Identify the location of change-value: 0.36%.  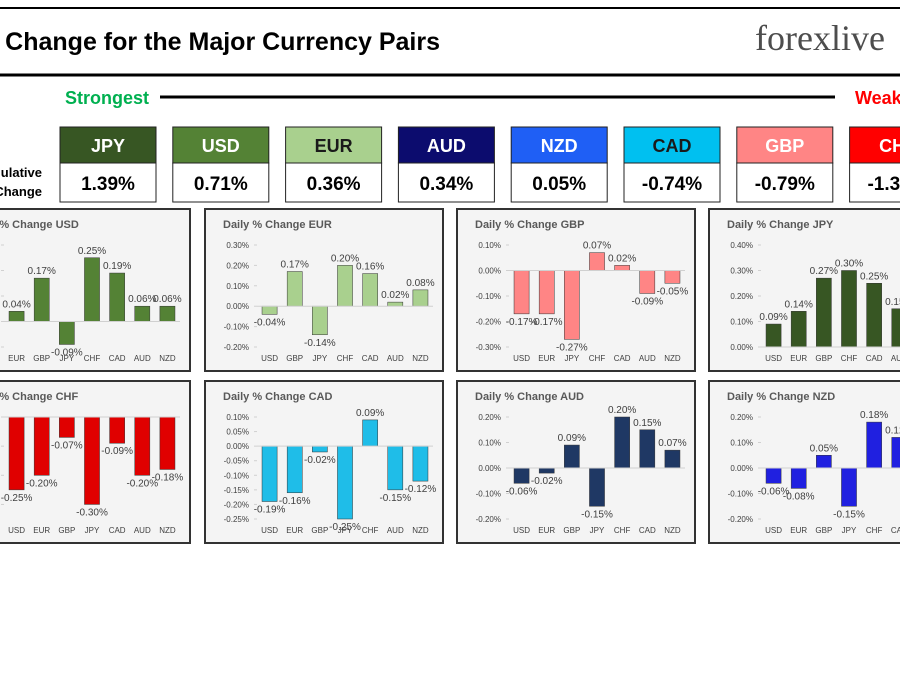
(334, 184).